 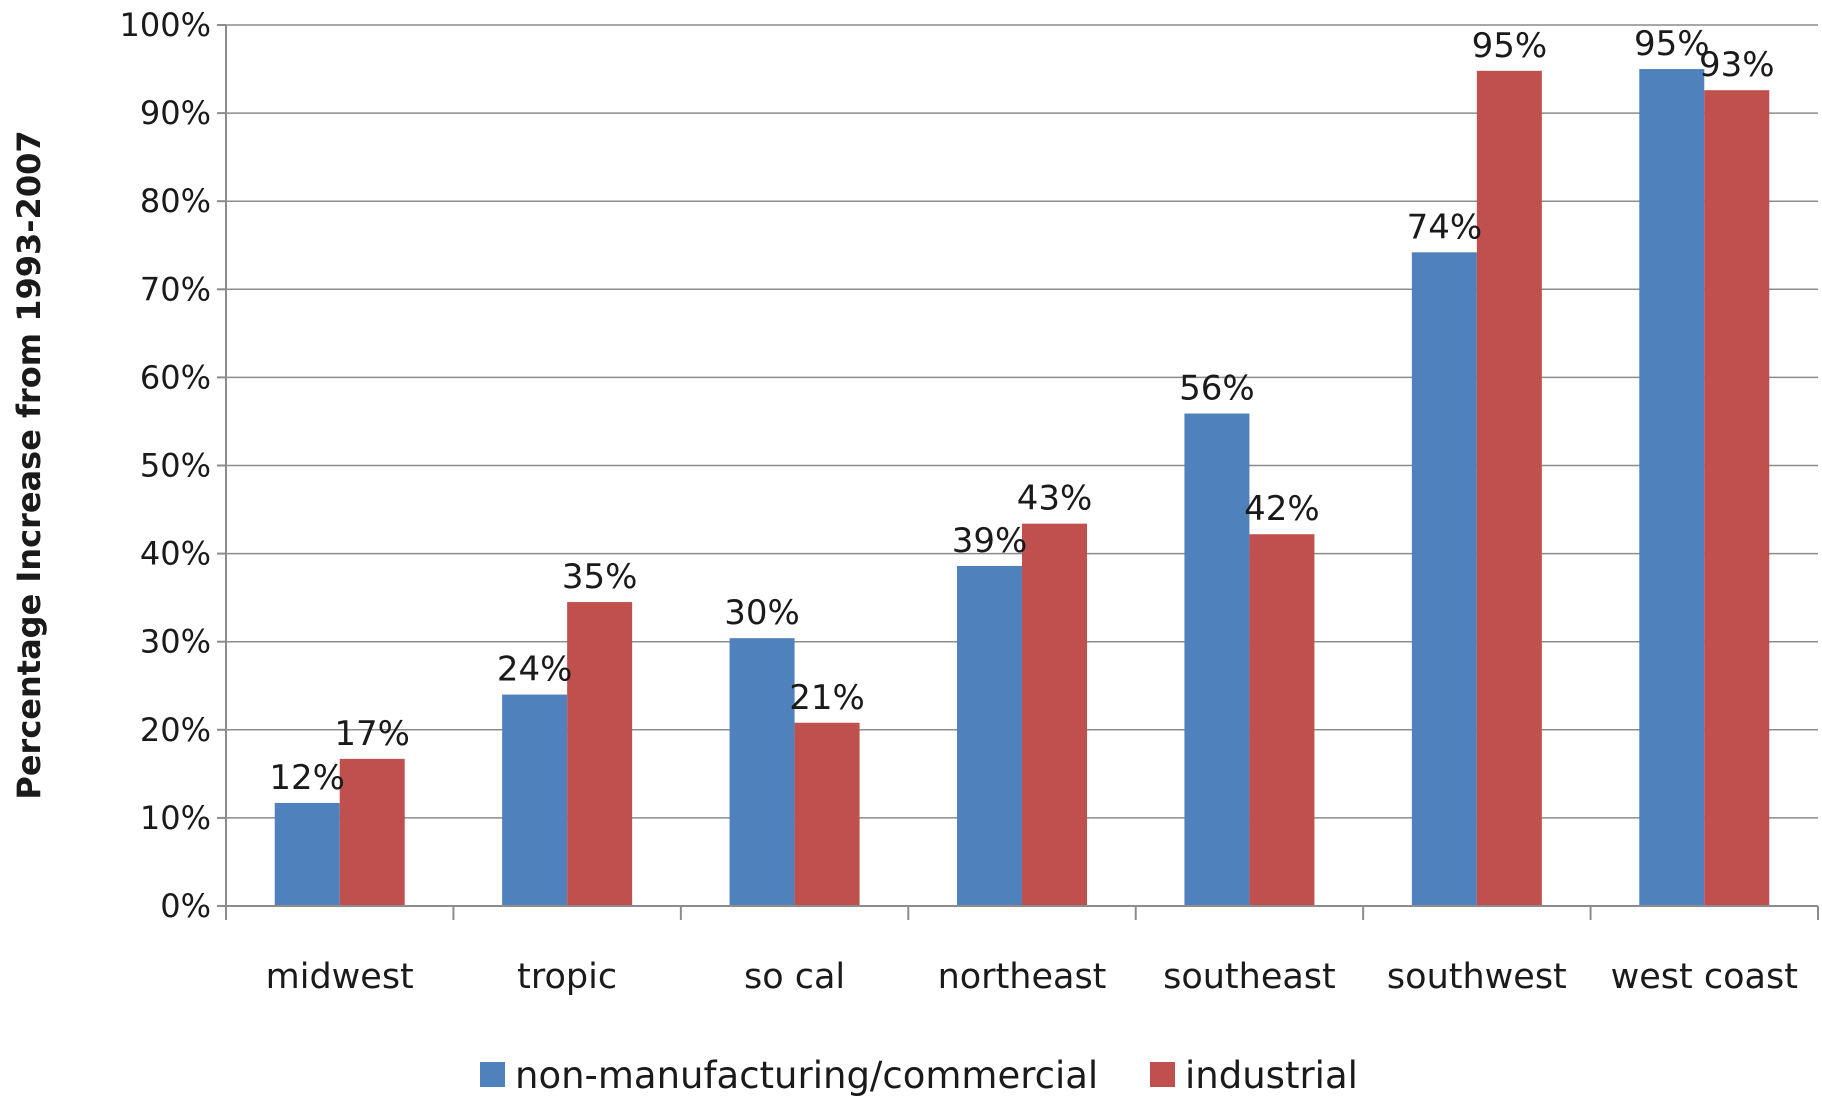 I want to click on bar-northeast-non-manufacturing-commercial, so click(x=989, y=735).